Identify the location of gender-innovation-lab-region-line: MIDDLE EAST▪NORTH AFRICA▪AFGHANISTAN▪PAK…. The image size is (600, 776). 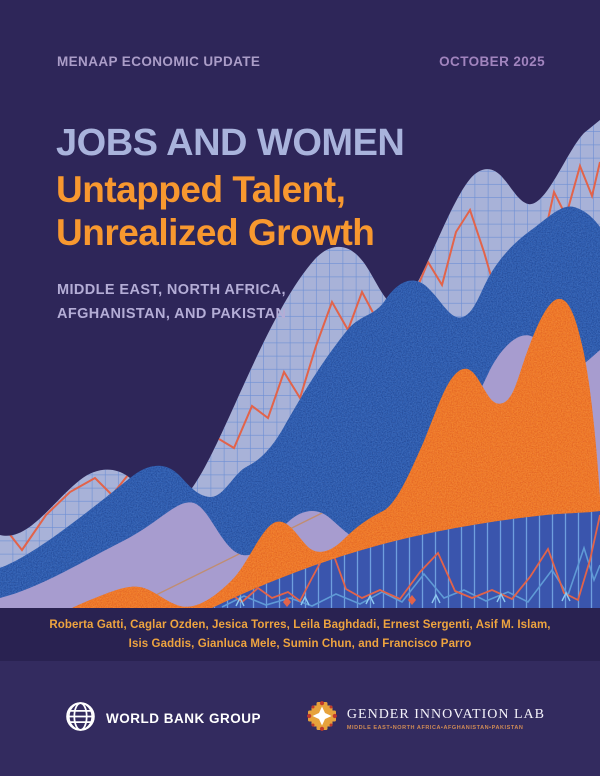
(435, 727).